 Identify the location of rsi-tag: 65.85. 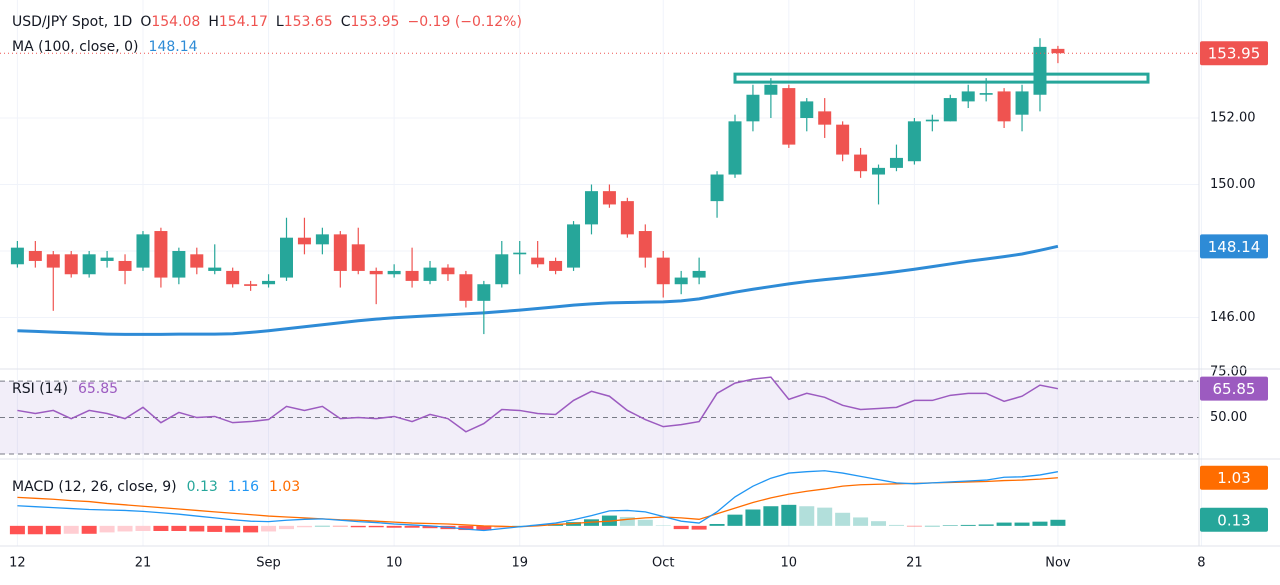
(1234, 389).